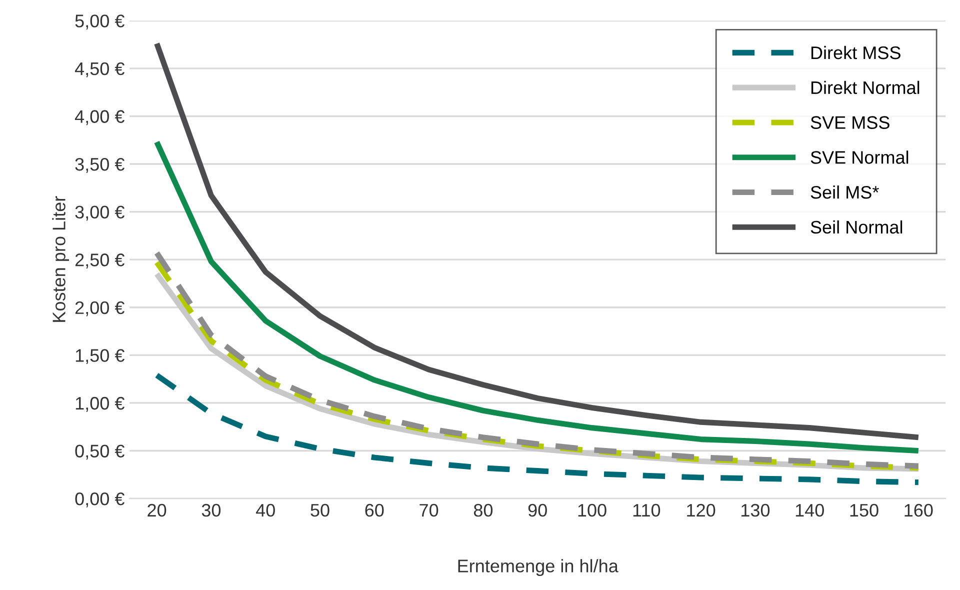 This screenshot has width=960, height=590. What do you see at coordinates (374, 510) in the screenshot?
I see `x-tick-label: 60` at bounding box center [374, 510].